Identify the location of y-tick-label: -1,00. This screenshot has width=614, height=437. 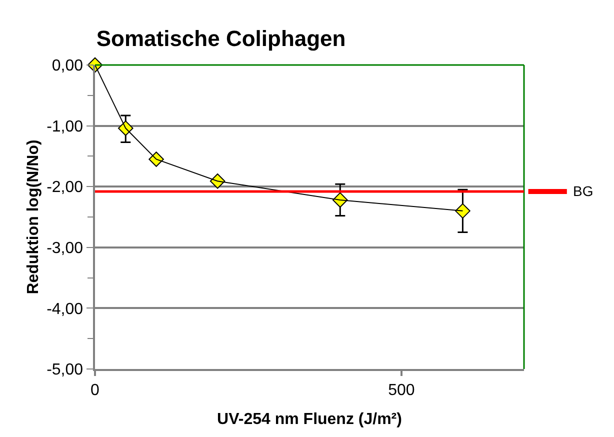
(65, 127).